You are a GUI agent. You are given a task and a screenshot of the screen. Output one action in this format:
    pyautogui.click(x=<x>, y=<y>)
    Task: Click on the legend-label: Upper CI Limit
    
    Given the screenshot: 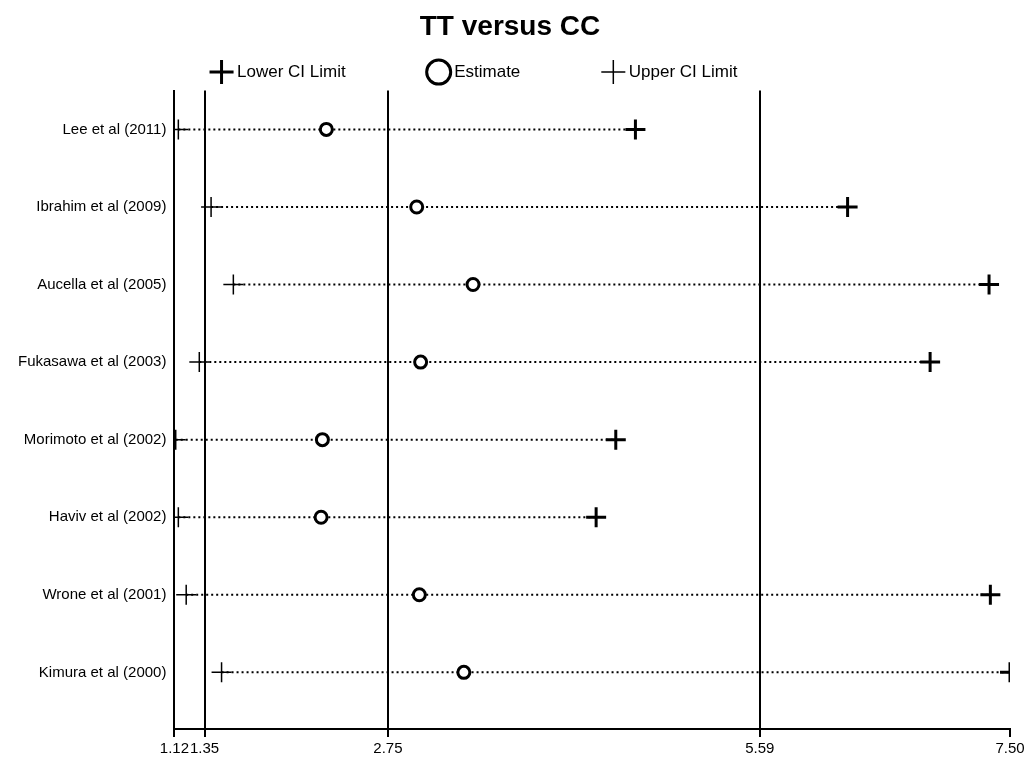 What is the action you would take?
    pyautogui.click(x=717, y=71)
    